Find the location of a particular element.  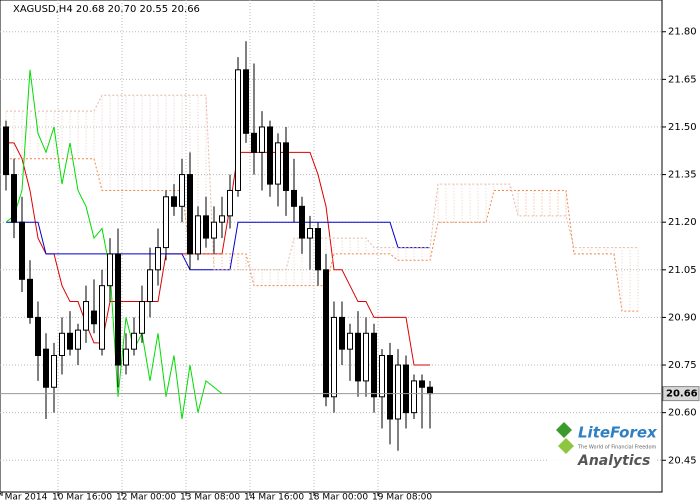

x-tick-label: 10 Mar 16:00 is located at coordinates (82, 497).